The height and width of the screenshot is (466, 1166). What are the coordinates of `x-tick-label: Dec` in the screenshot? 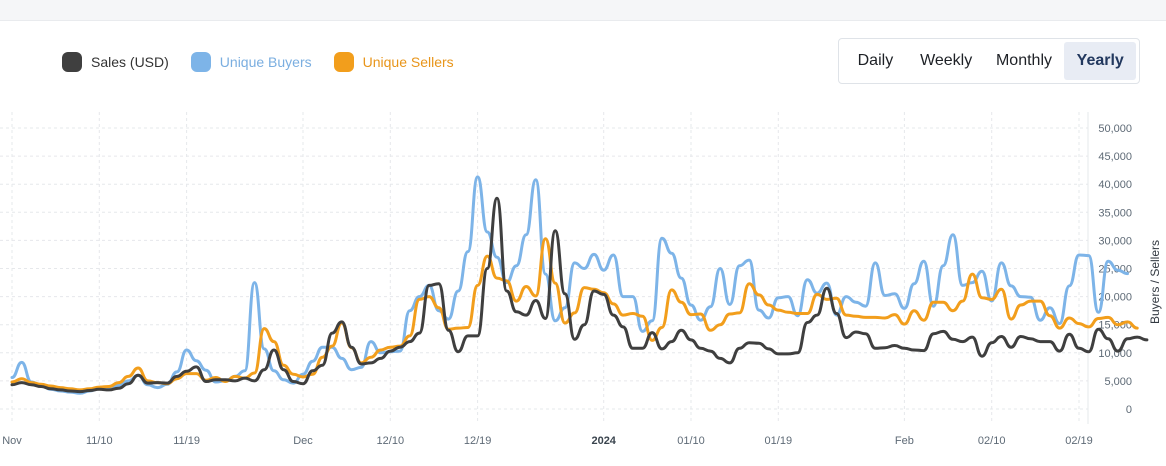 It's located at (303, 441).